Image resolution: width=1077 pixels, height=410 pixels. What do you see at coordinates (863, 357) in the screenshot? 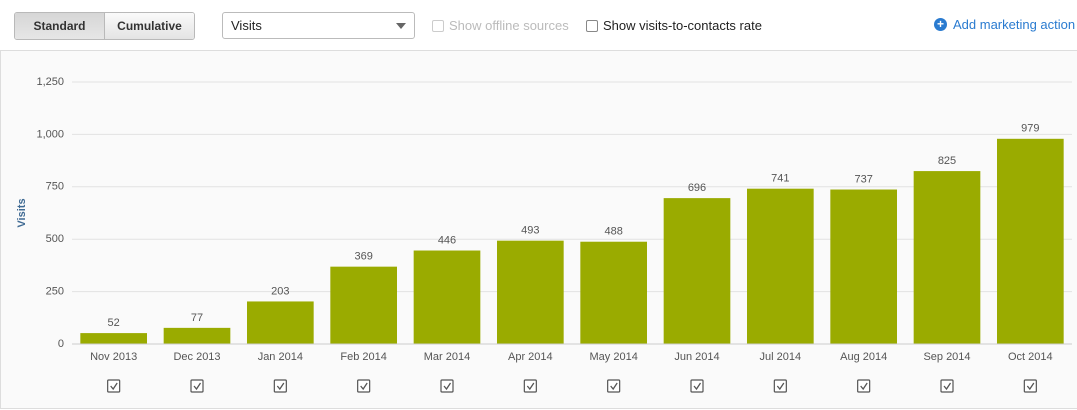
I see `x-tick-label: Aug 2014` at bounding box center [863, 357].